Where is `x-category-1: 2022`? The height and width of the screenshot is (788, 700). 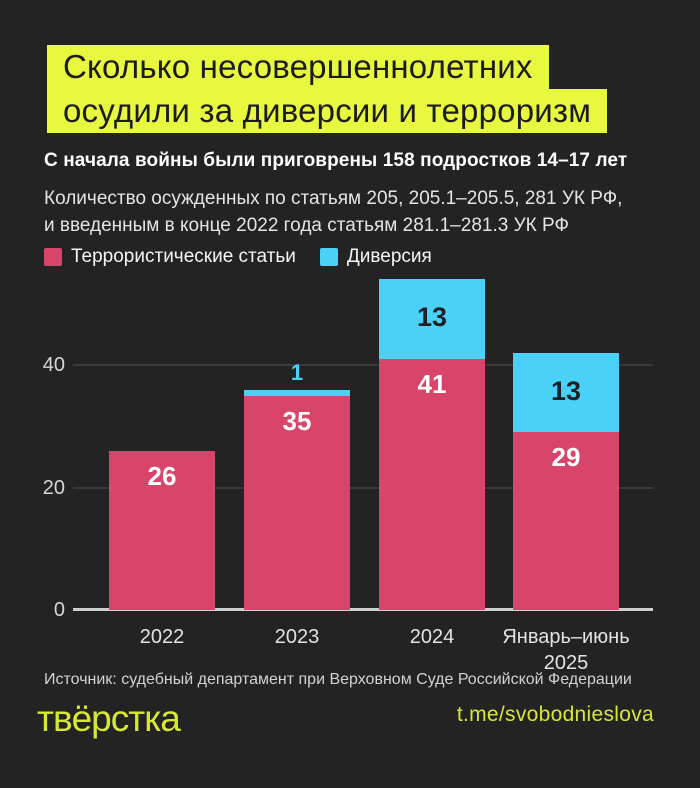
x-category-1: 2022 is located at coordinates (162, 637).